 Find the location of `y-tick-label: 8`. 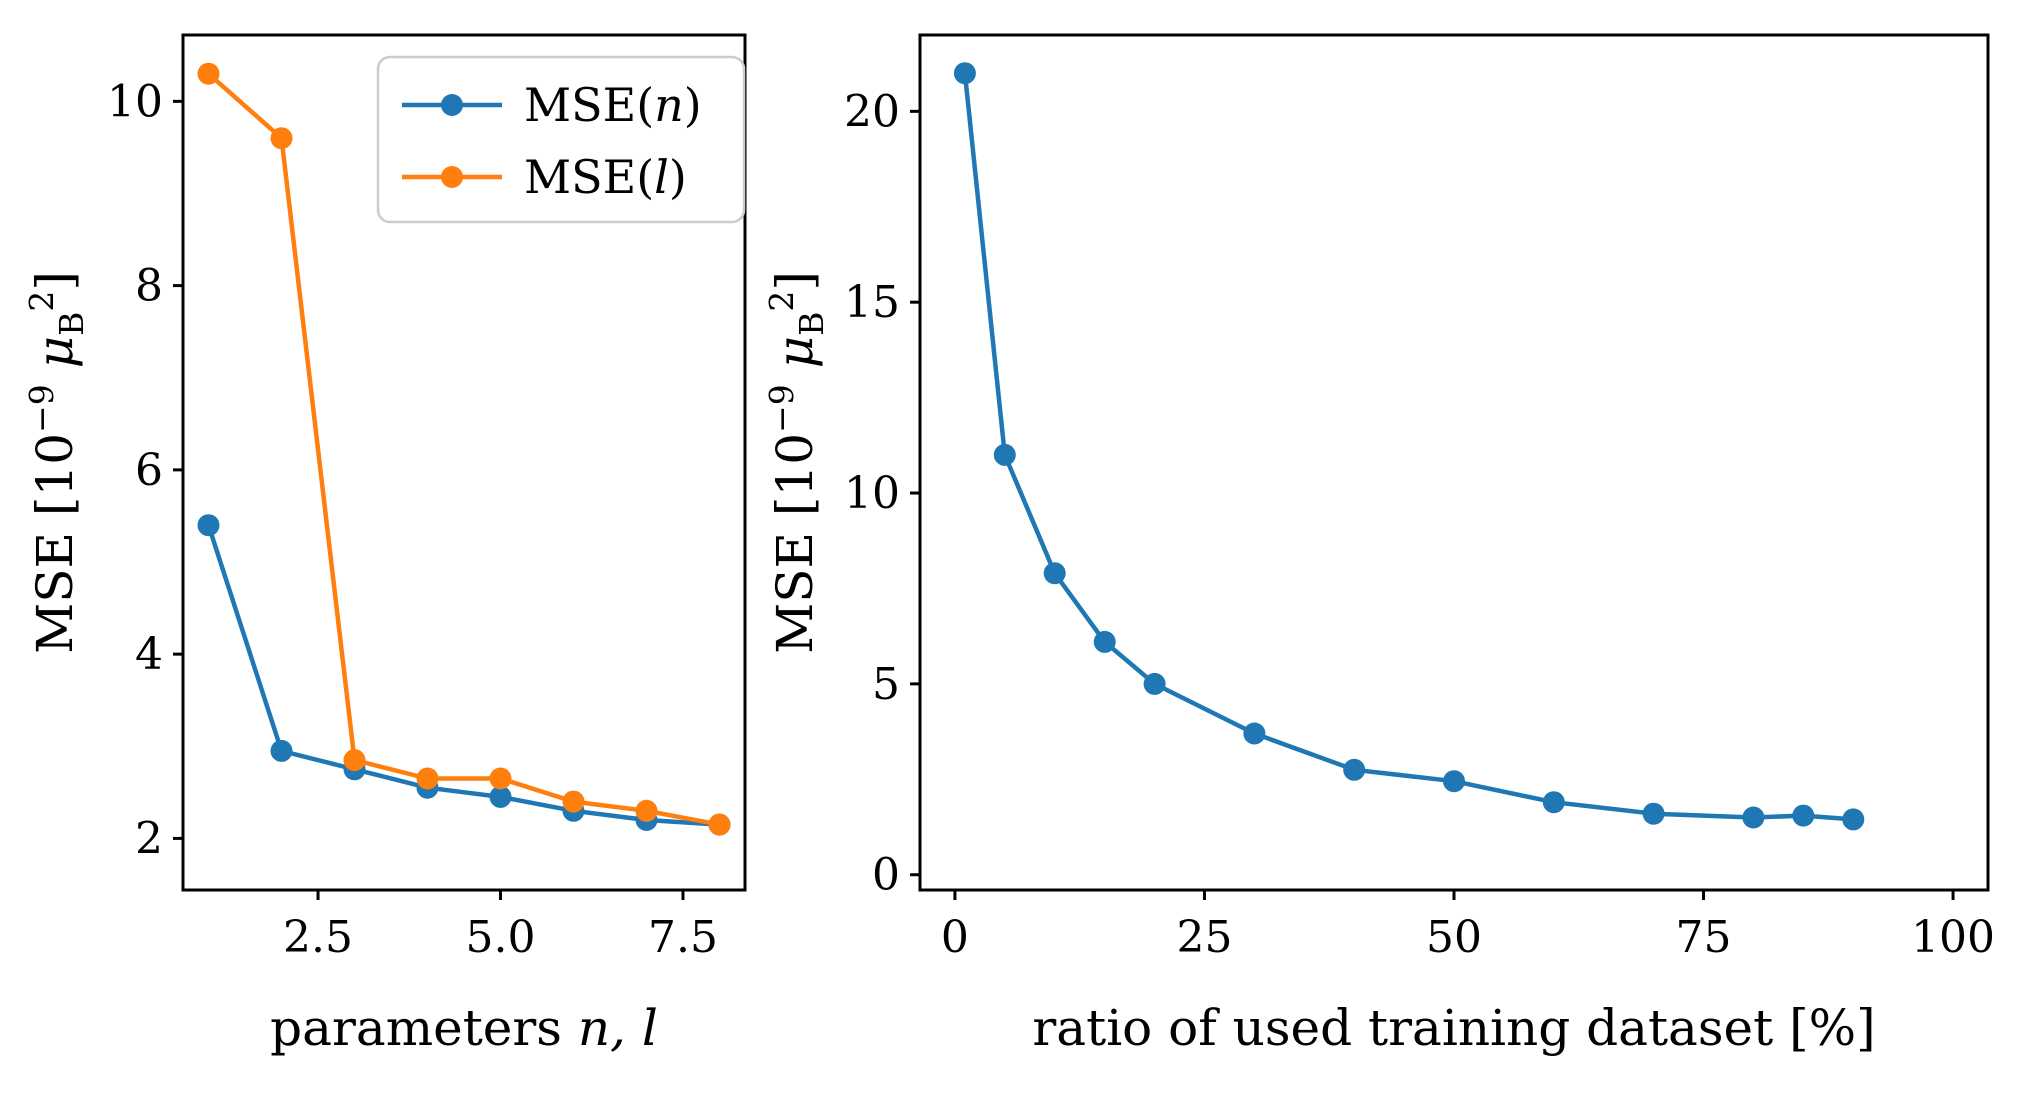

y-tick-label: 8 is located at coordinates (149, 286).